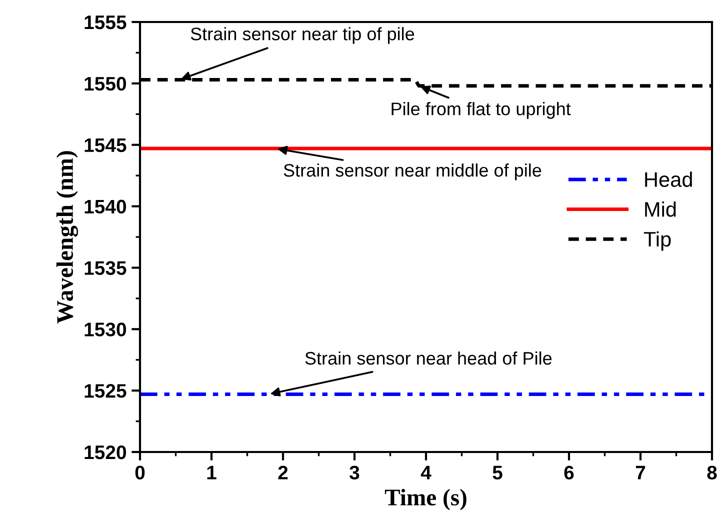 Image resolution: width=718 pixels, height=524 pixels. Describe the element at coordinates (657, 241) in the screenshot. I see `legend-label: Tip` at that location.